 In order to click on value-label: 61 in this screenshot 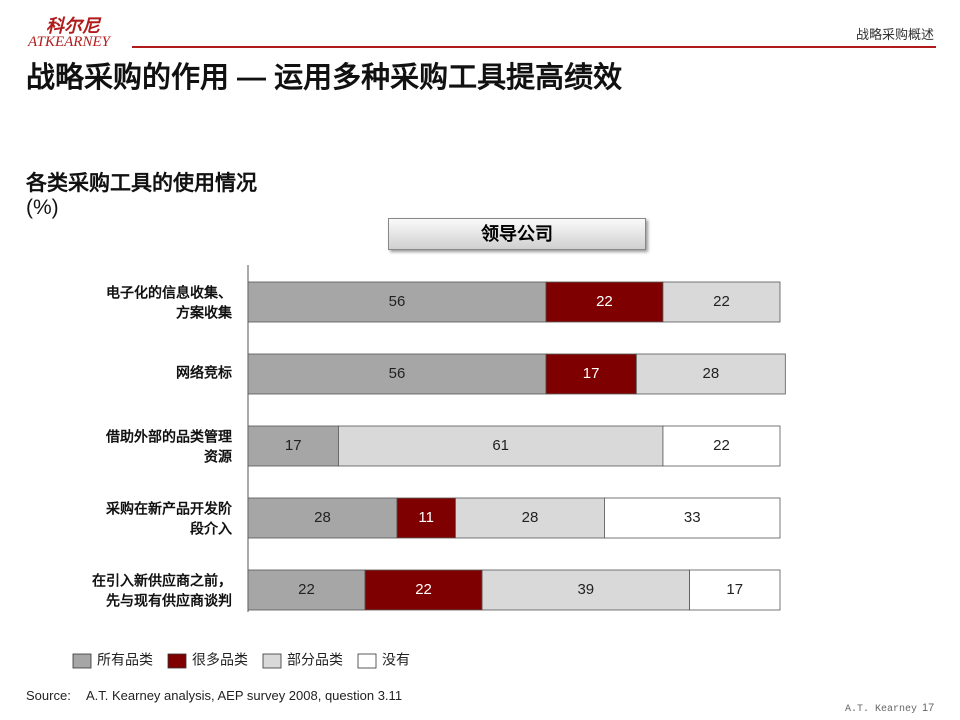, I will do `click(500, 445)`.